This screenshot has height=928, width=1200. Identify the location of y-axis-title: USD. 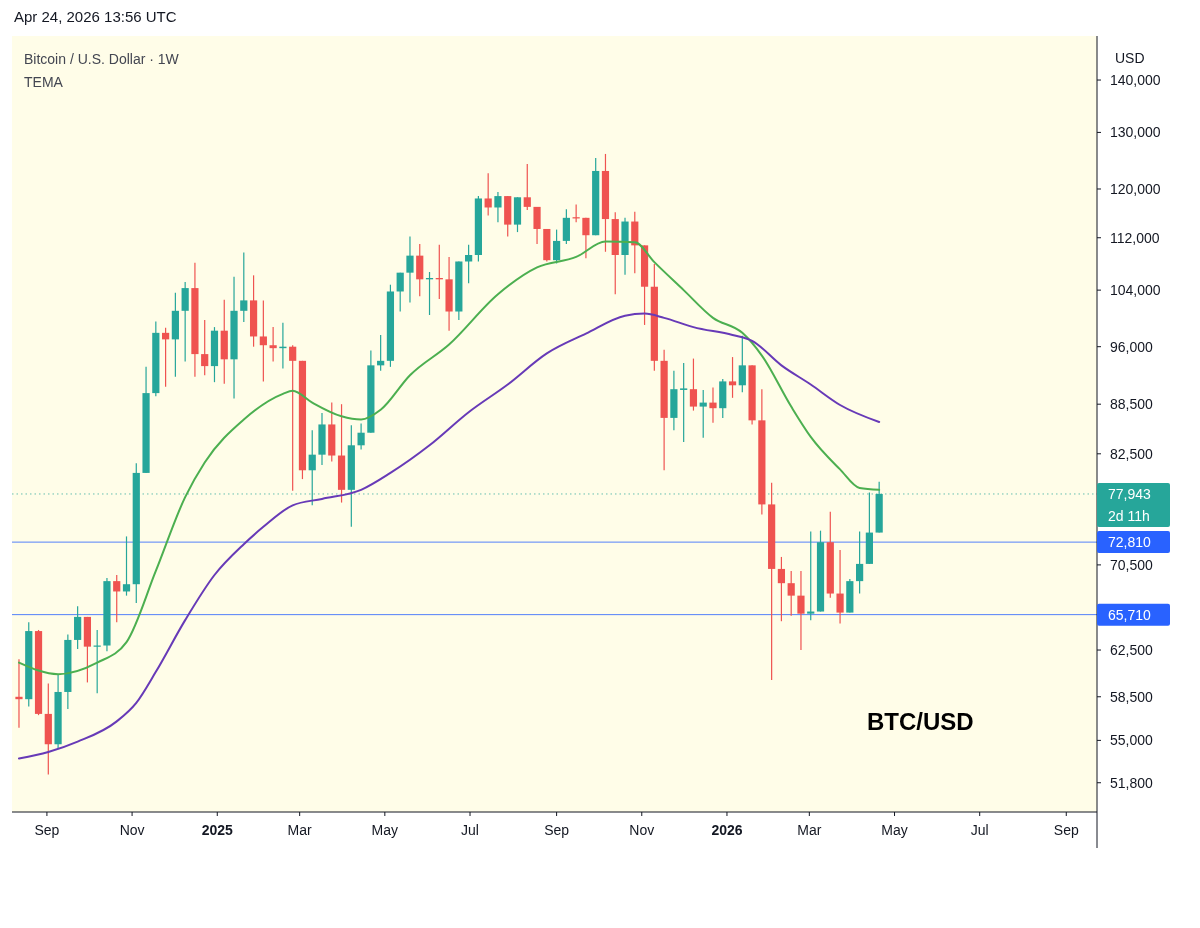
(1130, 58).